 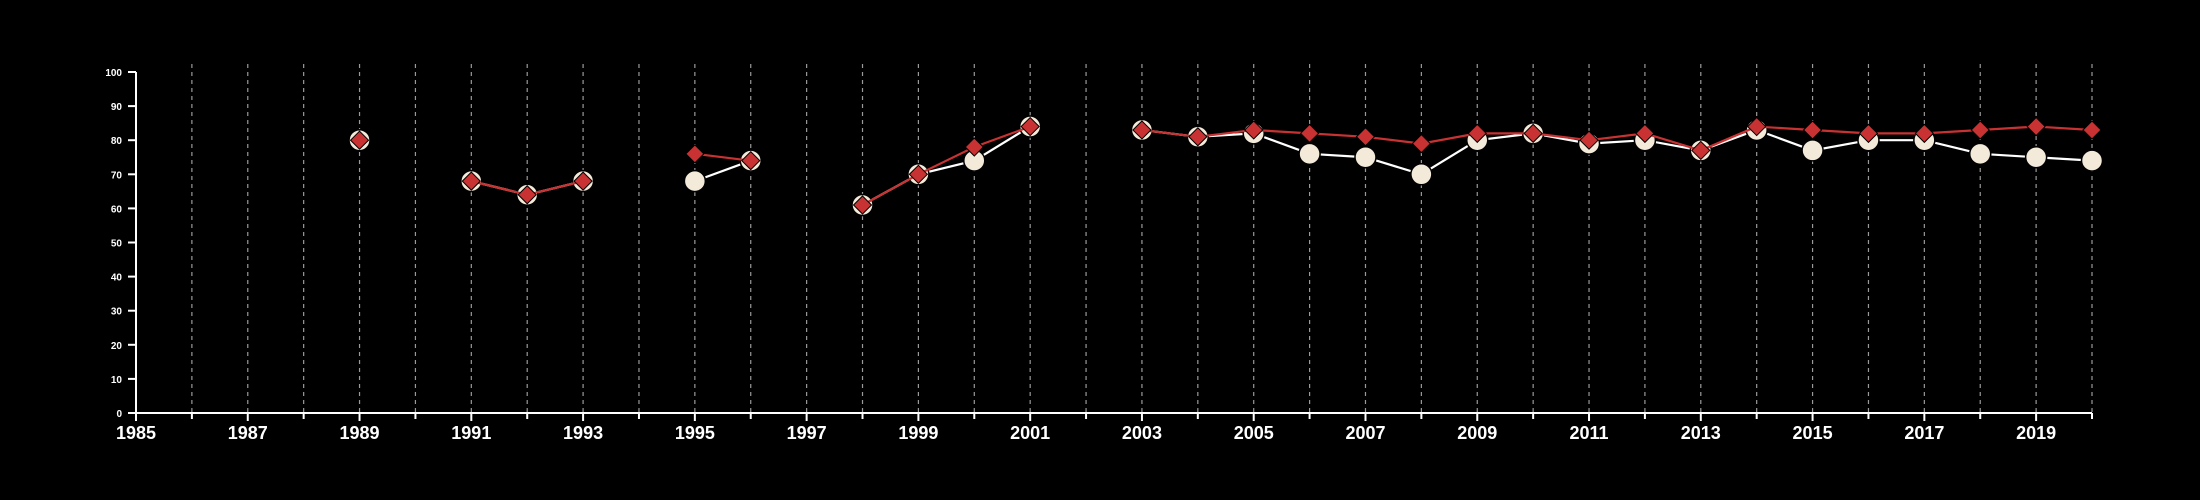 I want to click on x-tick-label-2003: 2003, so click(x=1142, y=433).